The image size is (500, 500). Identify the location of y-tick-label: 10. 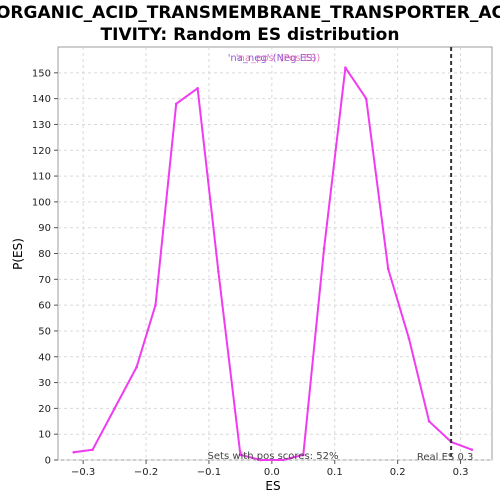
(44, 435).